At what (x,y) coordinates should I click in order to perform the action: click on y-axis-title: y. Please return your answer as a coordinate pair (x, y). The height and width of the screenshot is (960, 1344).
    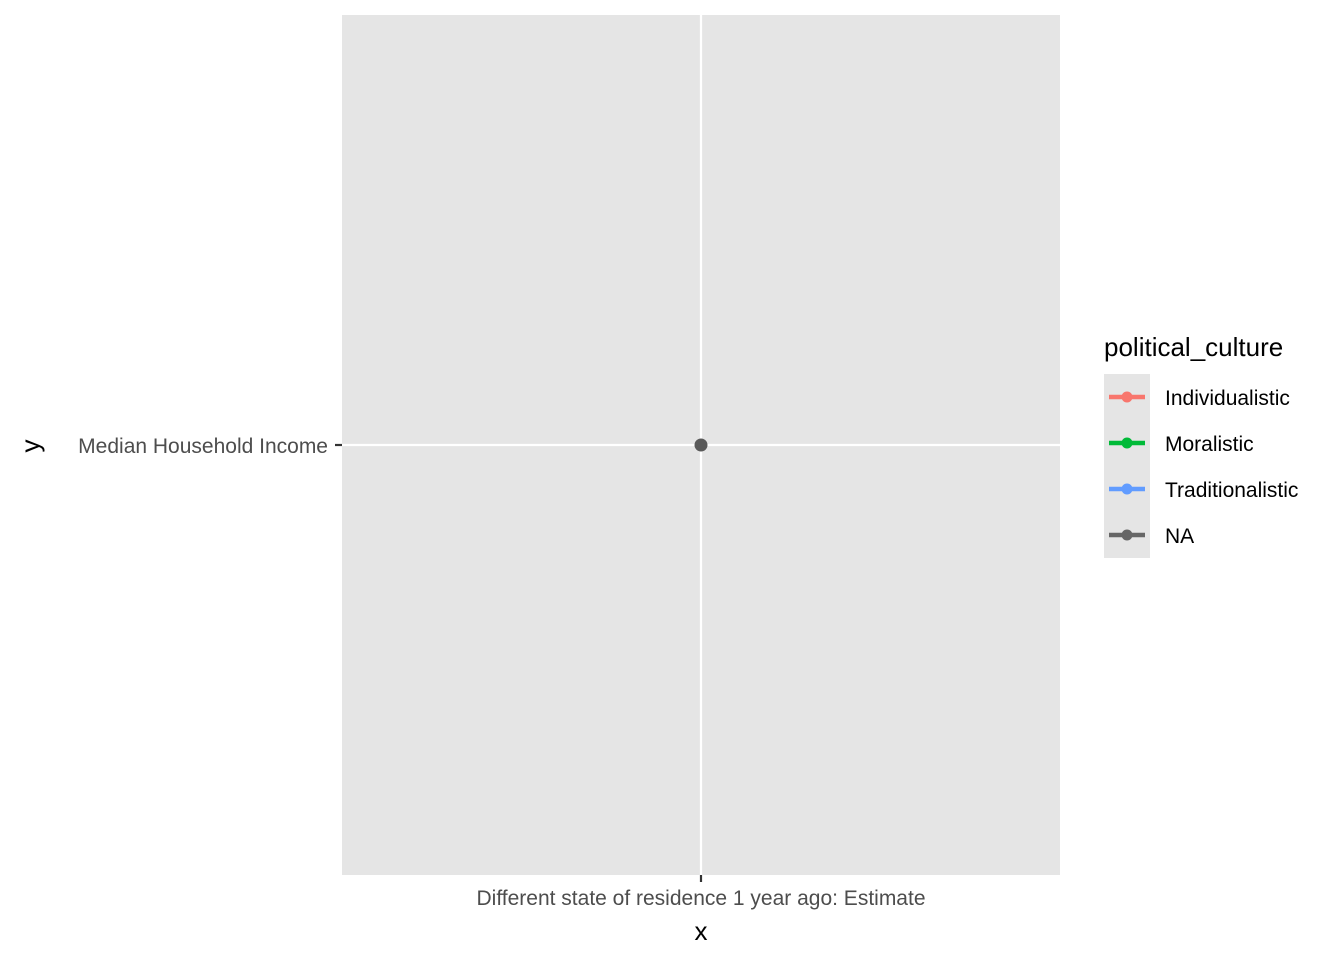
    Looking at the image, I should click on (30, 446).